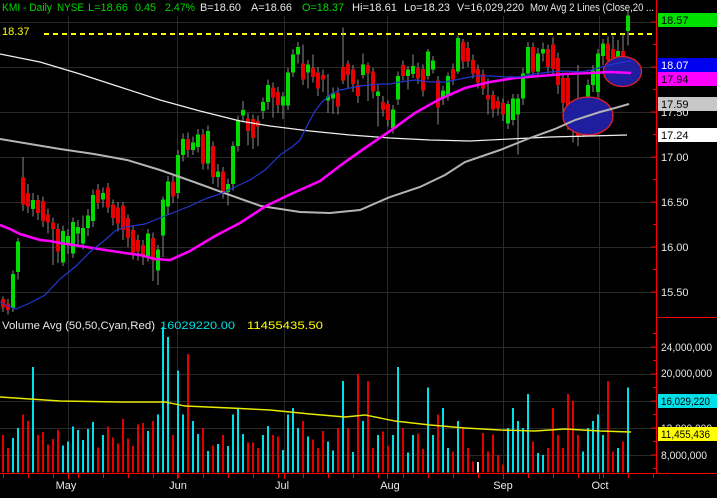 This screenshot has width=717, height=498. I want to click on svg-text: L=18.66, so click(108, 8).